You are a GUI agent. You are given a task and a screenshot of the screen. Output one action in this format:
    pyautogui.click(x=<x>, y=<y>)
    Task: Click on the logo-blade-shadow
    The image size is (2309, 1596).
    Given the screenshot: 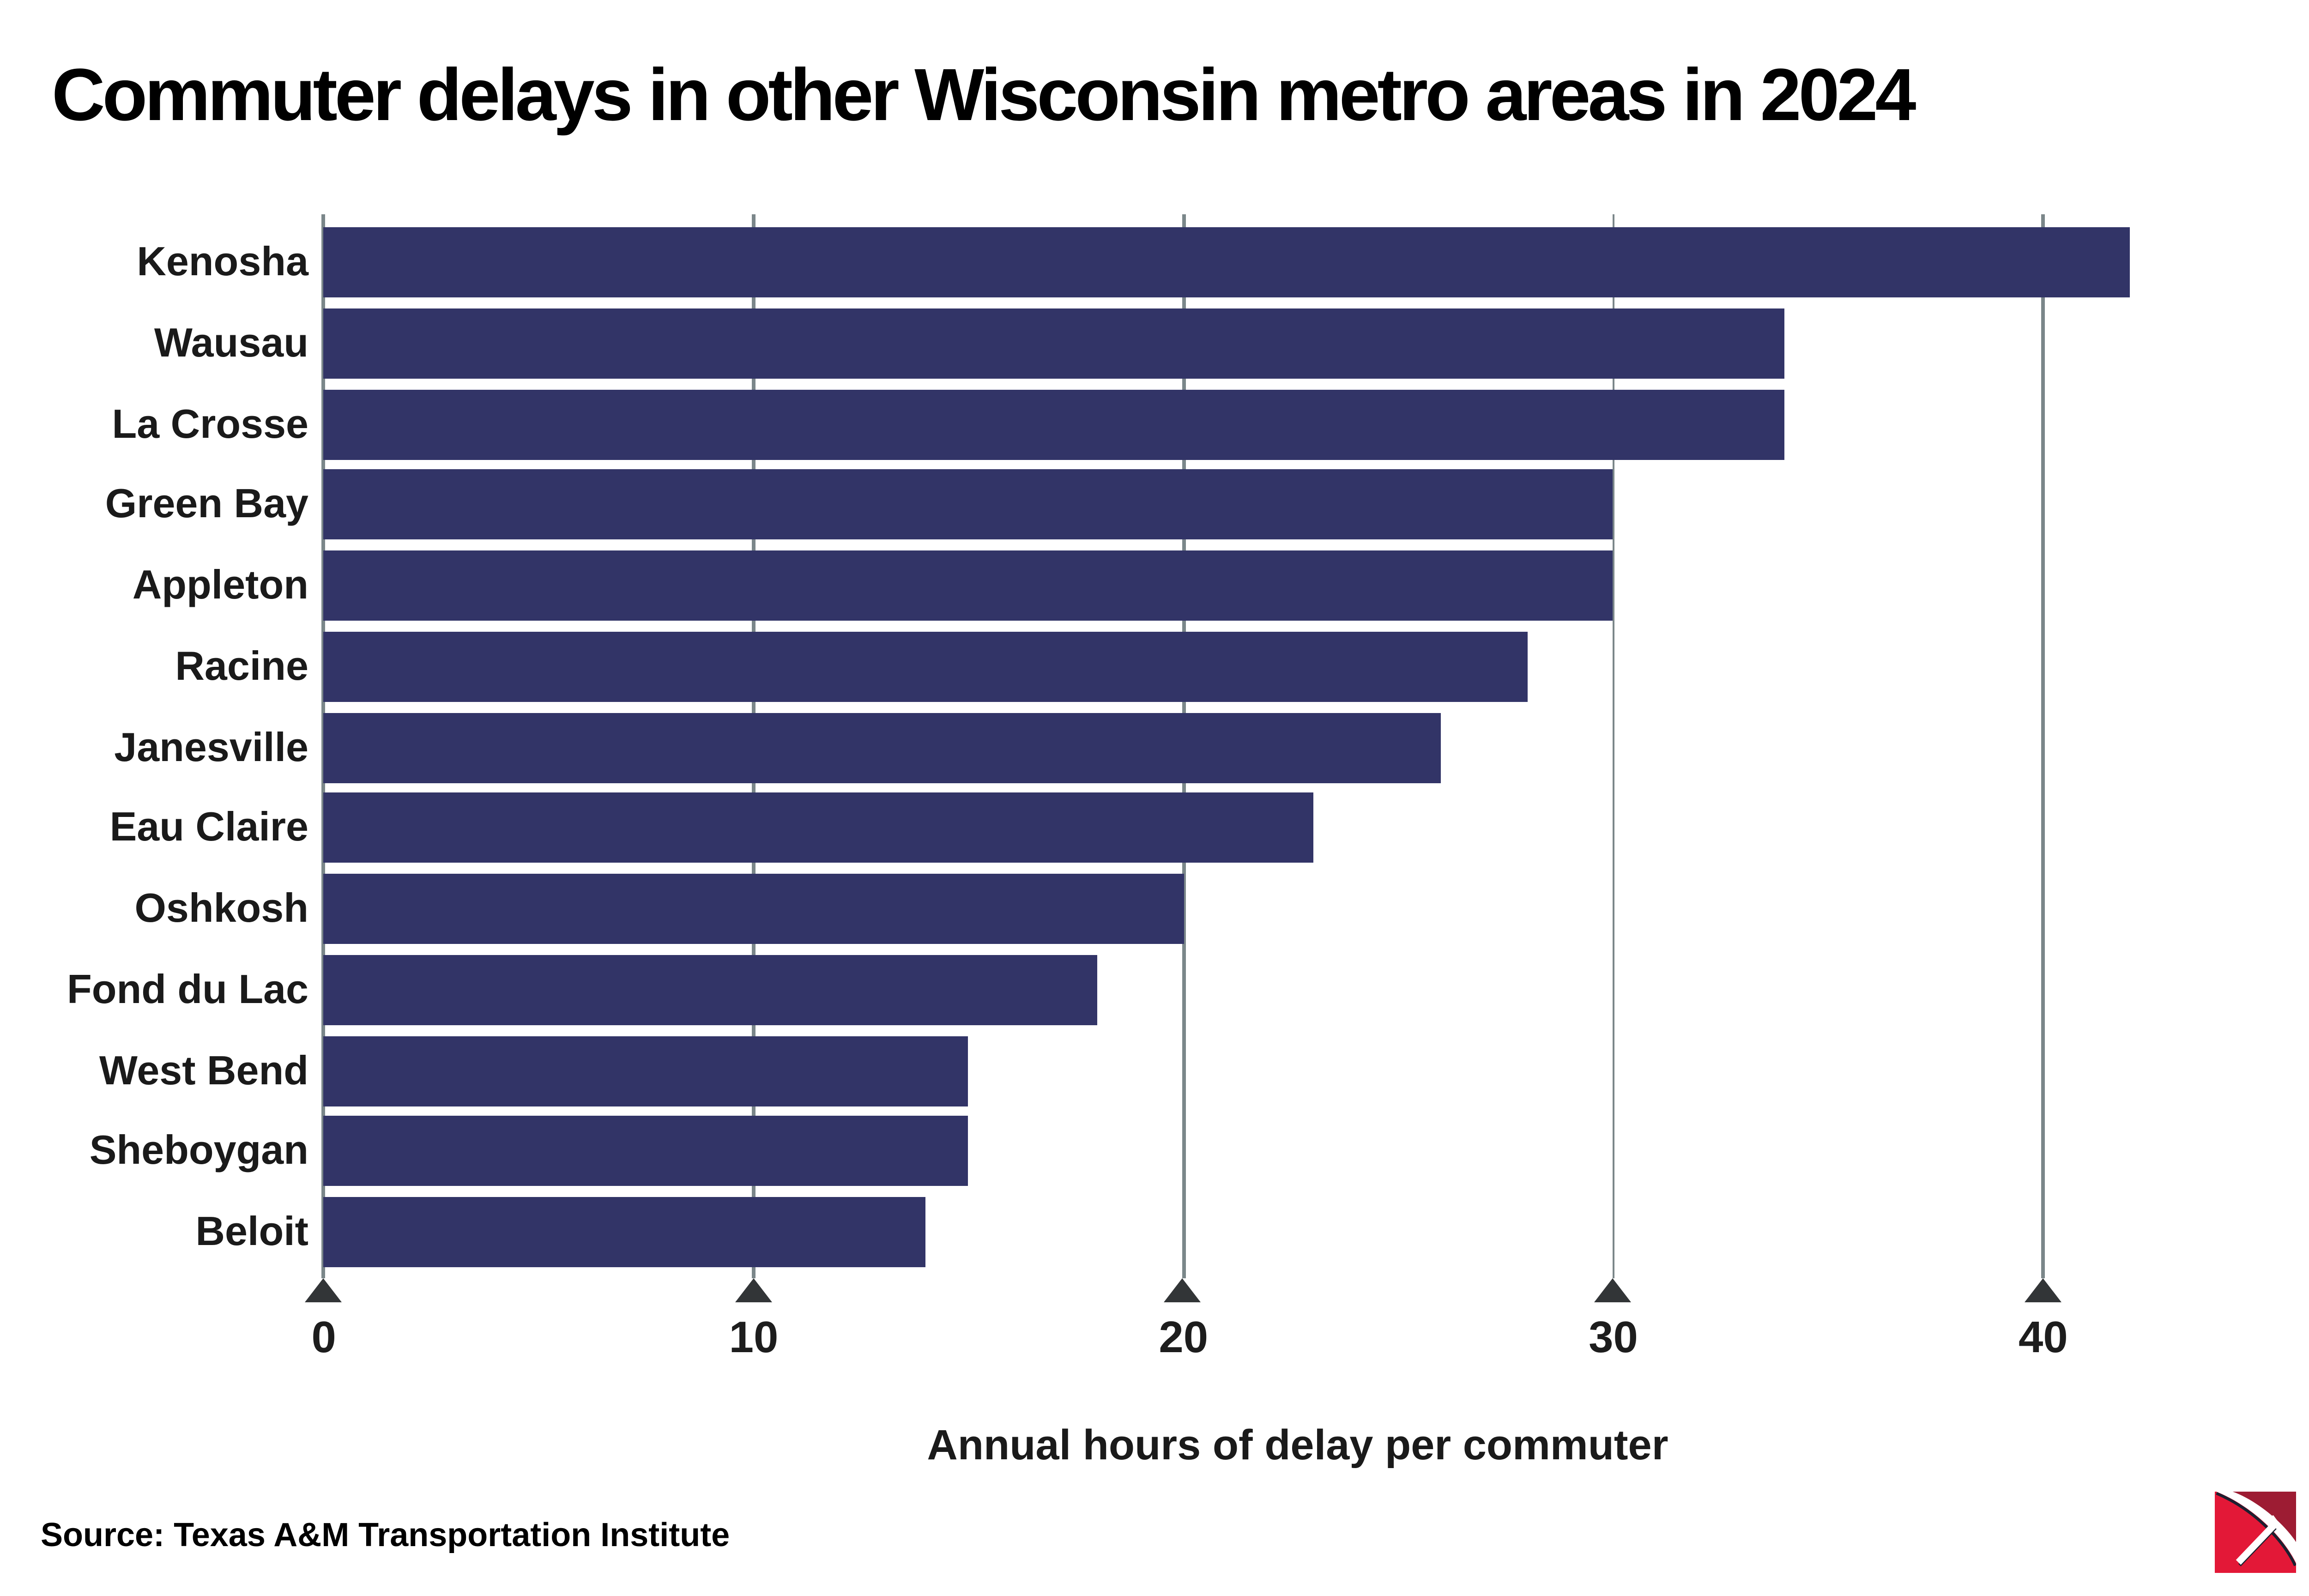 What is the action you would take?
    pyautogui.click(x=2256, y=1529)
    